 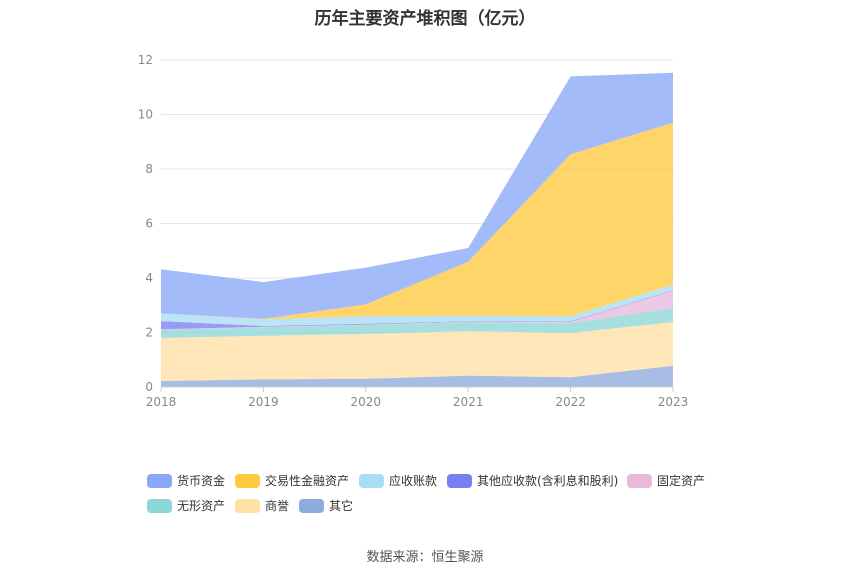 What do you see at coordinates (548, 481) in the screenshot?
I see `legend-label: 其他应收款(含利息和股利)` at bounding box center [548, 481].